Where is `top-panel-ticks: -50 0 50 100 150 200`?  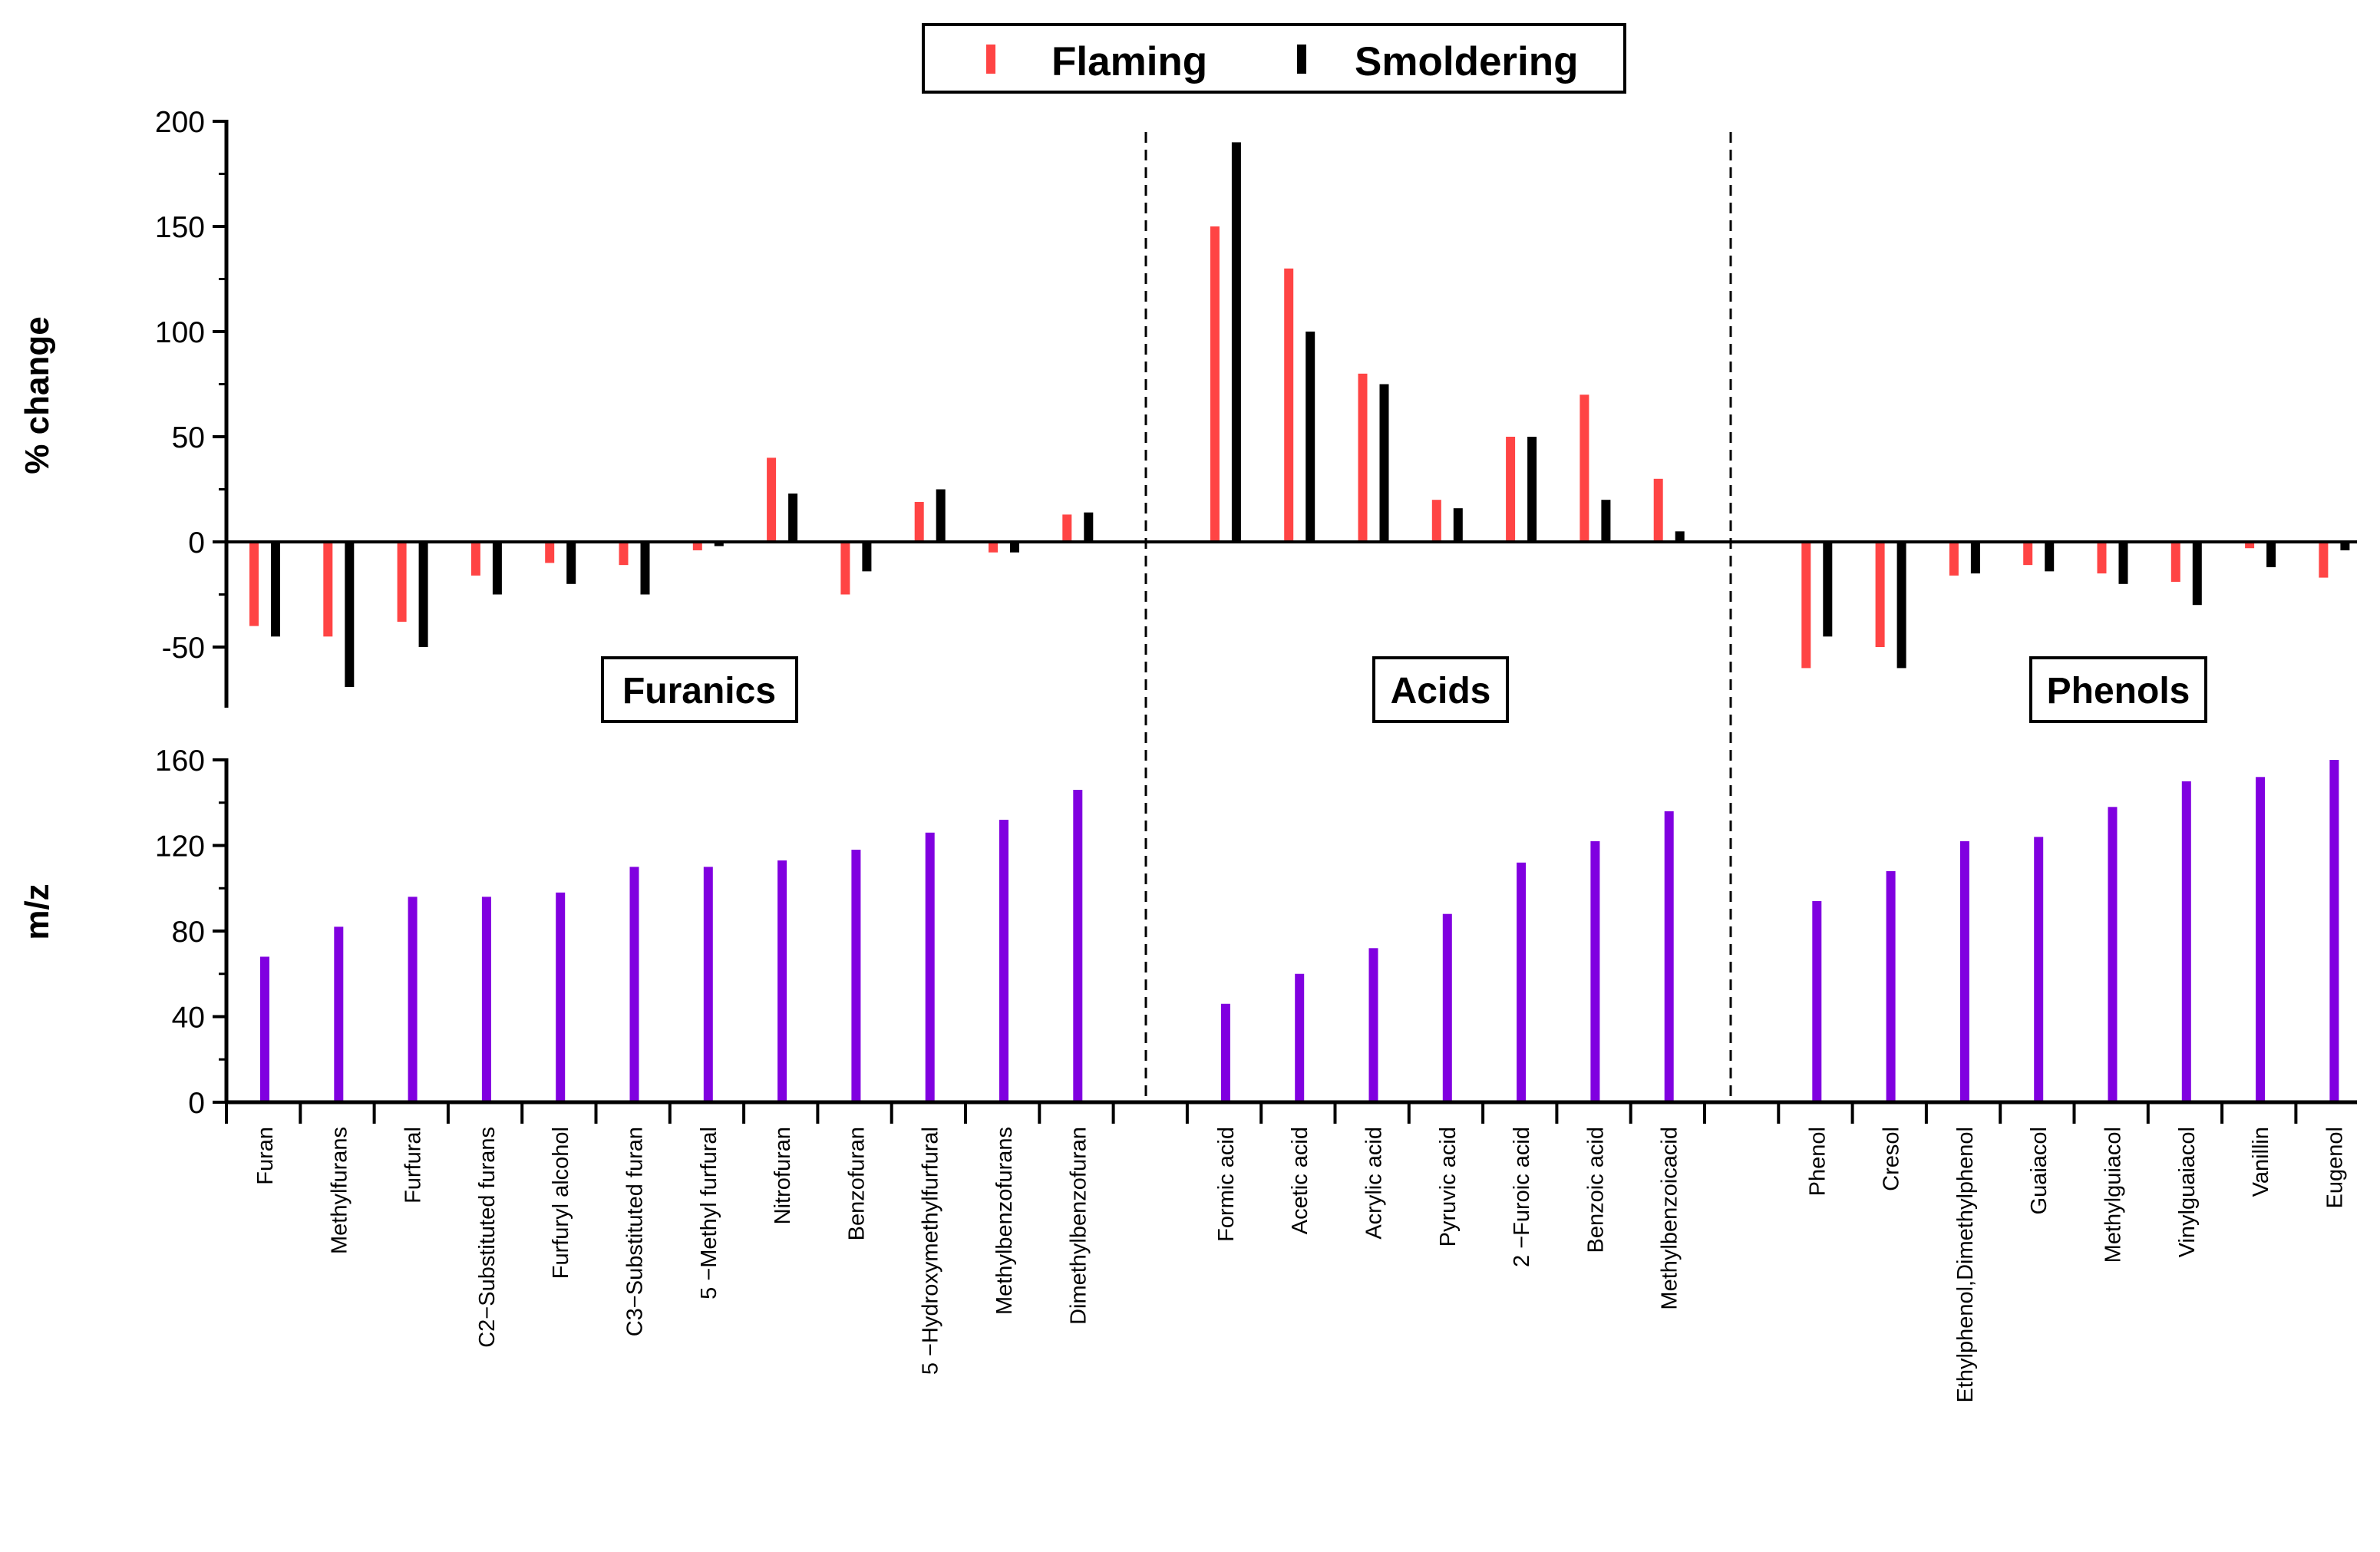 top-panel-ticks: -50 0 50 100 150 200 is located at coordinates (190, 385).